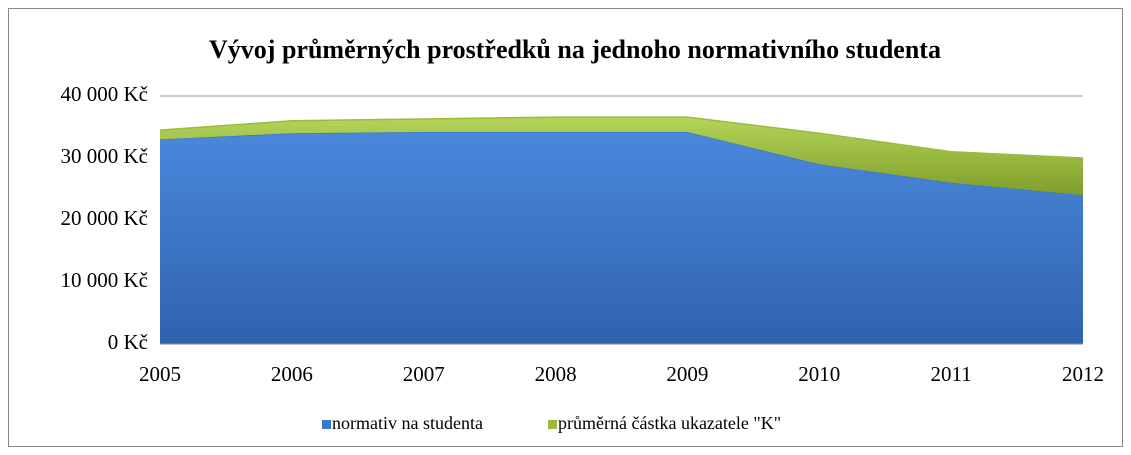 Image resolution: width=1131 pixels, height=455 pixels. What do you see at coordinates (105, 280) in the screenshot?
I see `y-tick-label: 10 000 Kč` at bounding box center [105, 280].